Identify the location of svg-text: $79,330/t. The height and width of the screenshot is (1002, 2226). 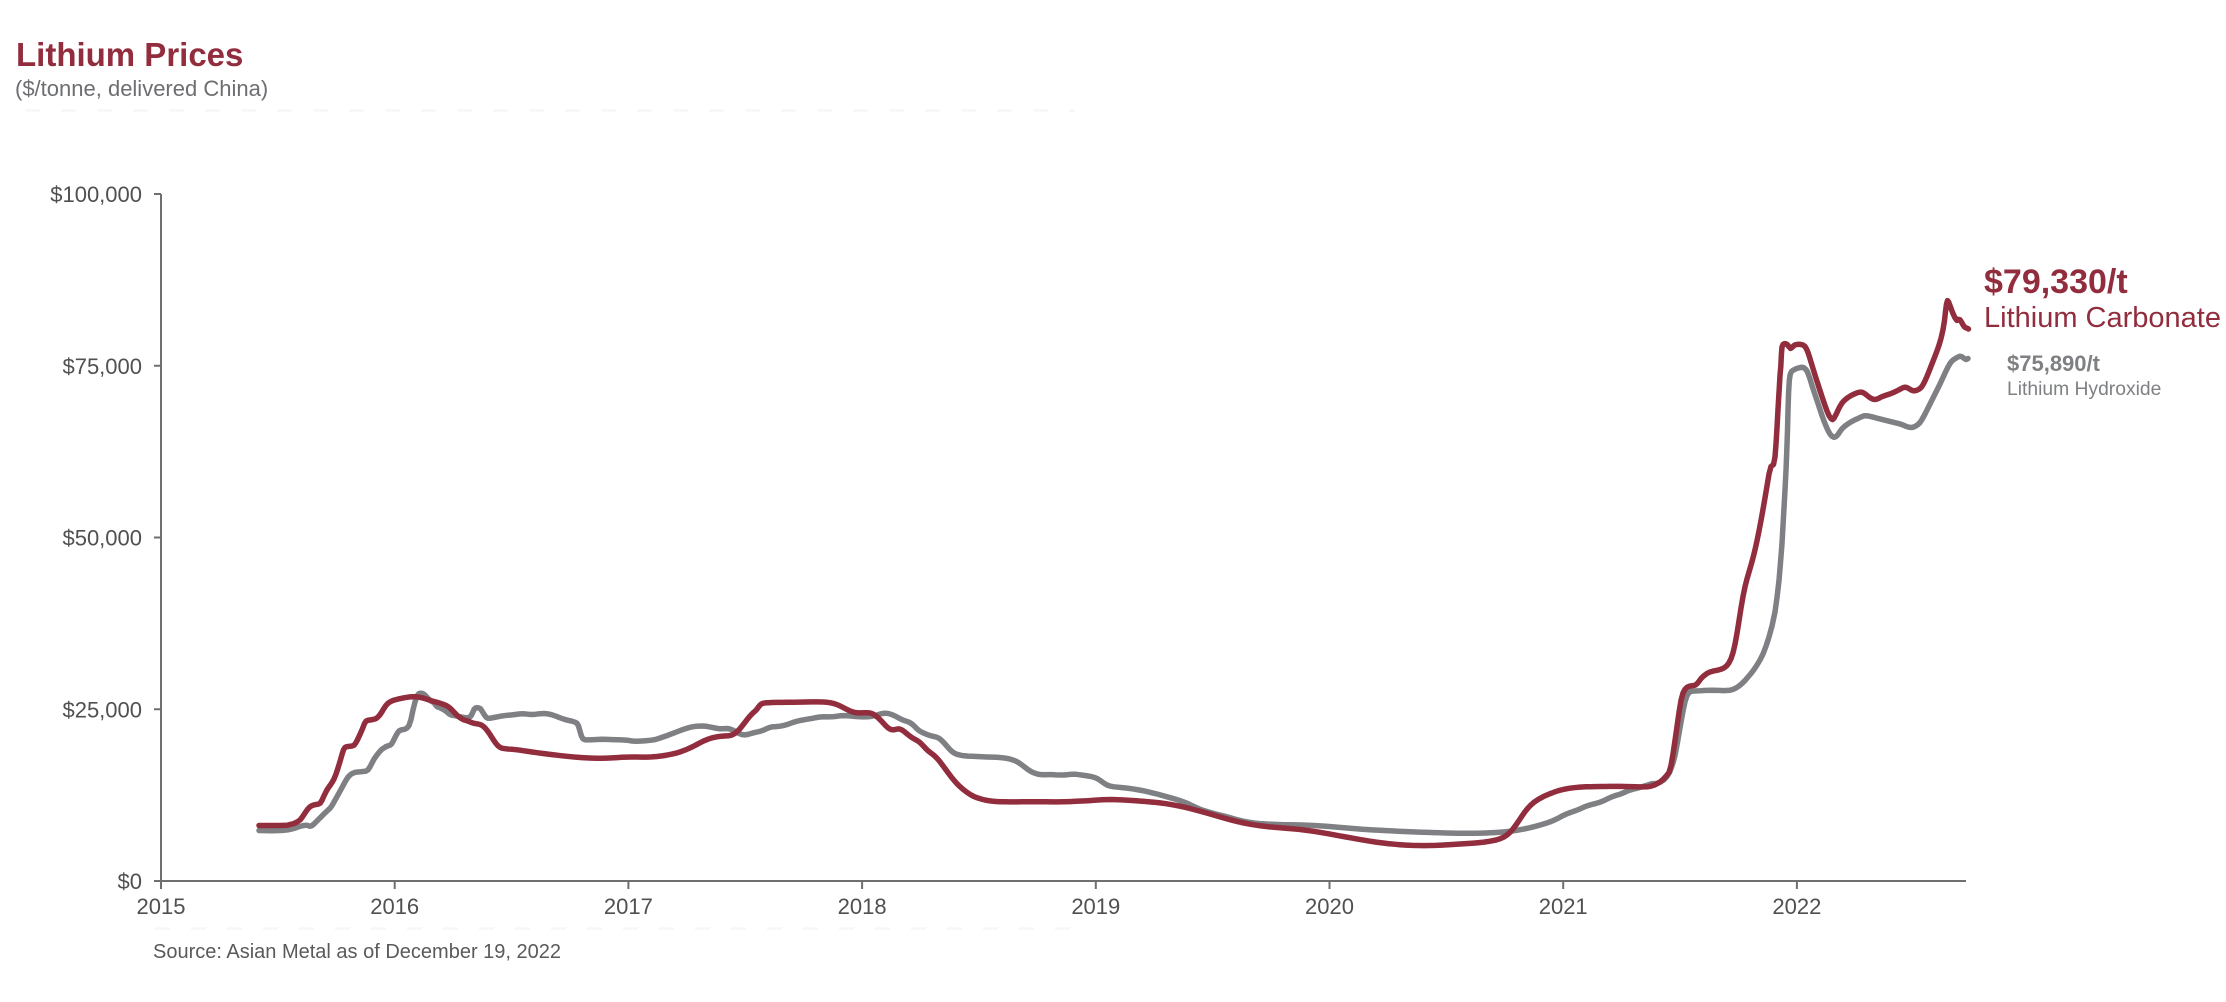
(2056, 282).